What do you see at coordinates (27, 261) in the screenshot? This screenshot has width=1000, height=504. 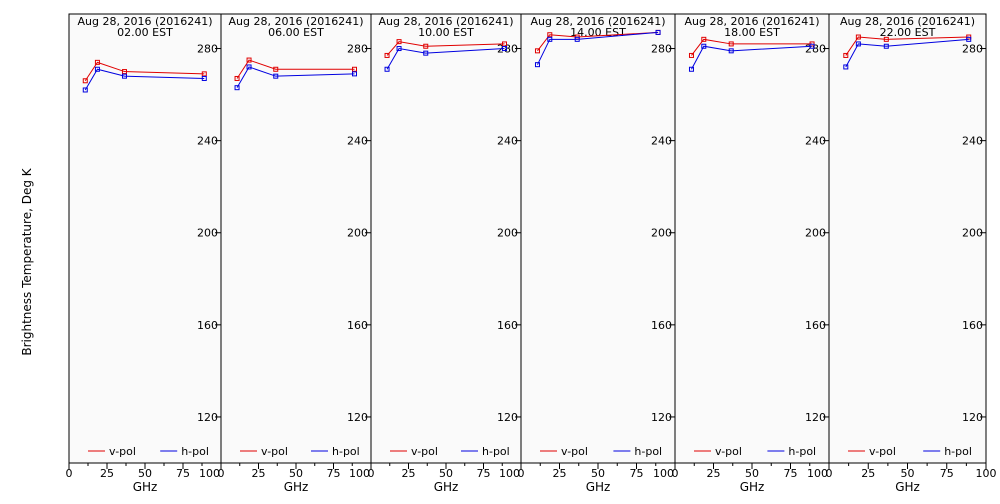 I see `y-axis-label: Brightness Temperature, Deg K` at bounding box center [27, 261].